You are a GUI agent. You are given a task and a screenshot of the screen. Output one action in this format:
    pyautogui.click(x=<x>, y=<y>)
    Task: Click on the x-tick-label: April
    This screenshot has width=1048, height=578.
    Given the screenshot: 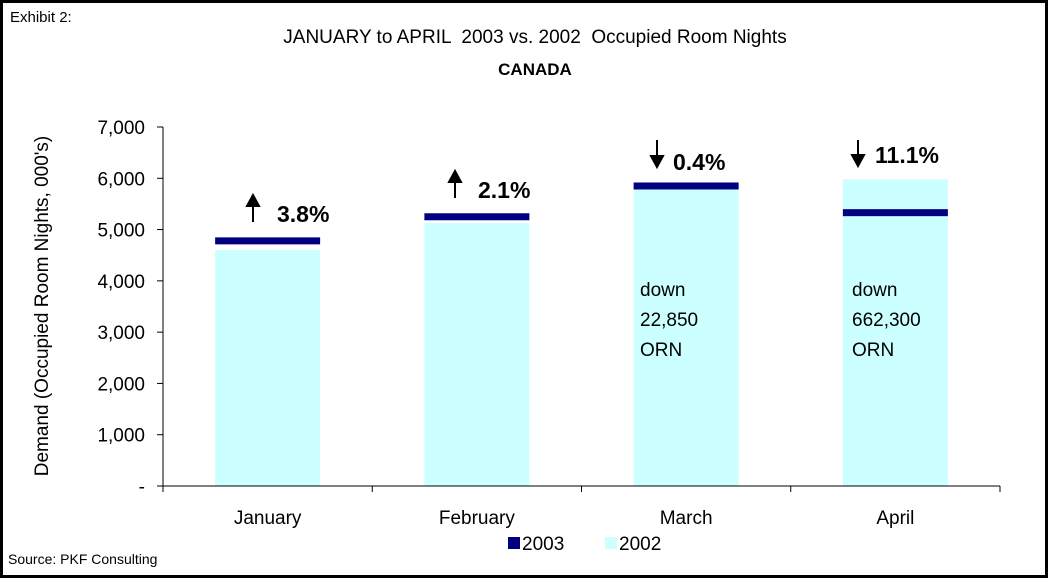 What is the action you would take?
    pyautogui.click(x=895, y=518)
    